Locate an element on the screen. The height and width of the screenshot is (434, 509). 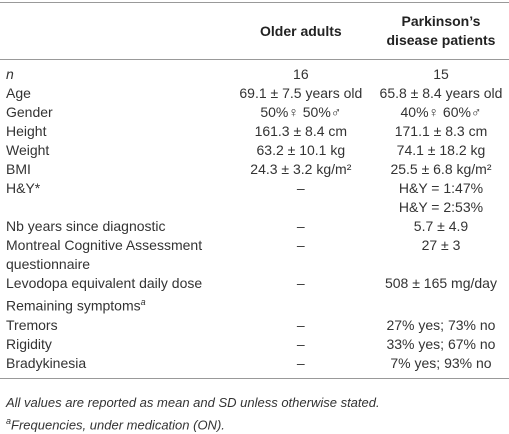
row: H&Y* – H&Y = 1:47% H&Y = 2:53% is located at coordinates (254, 198).